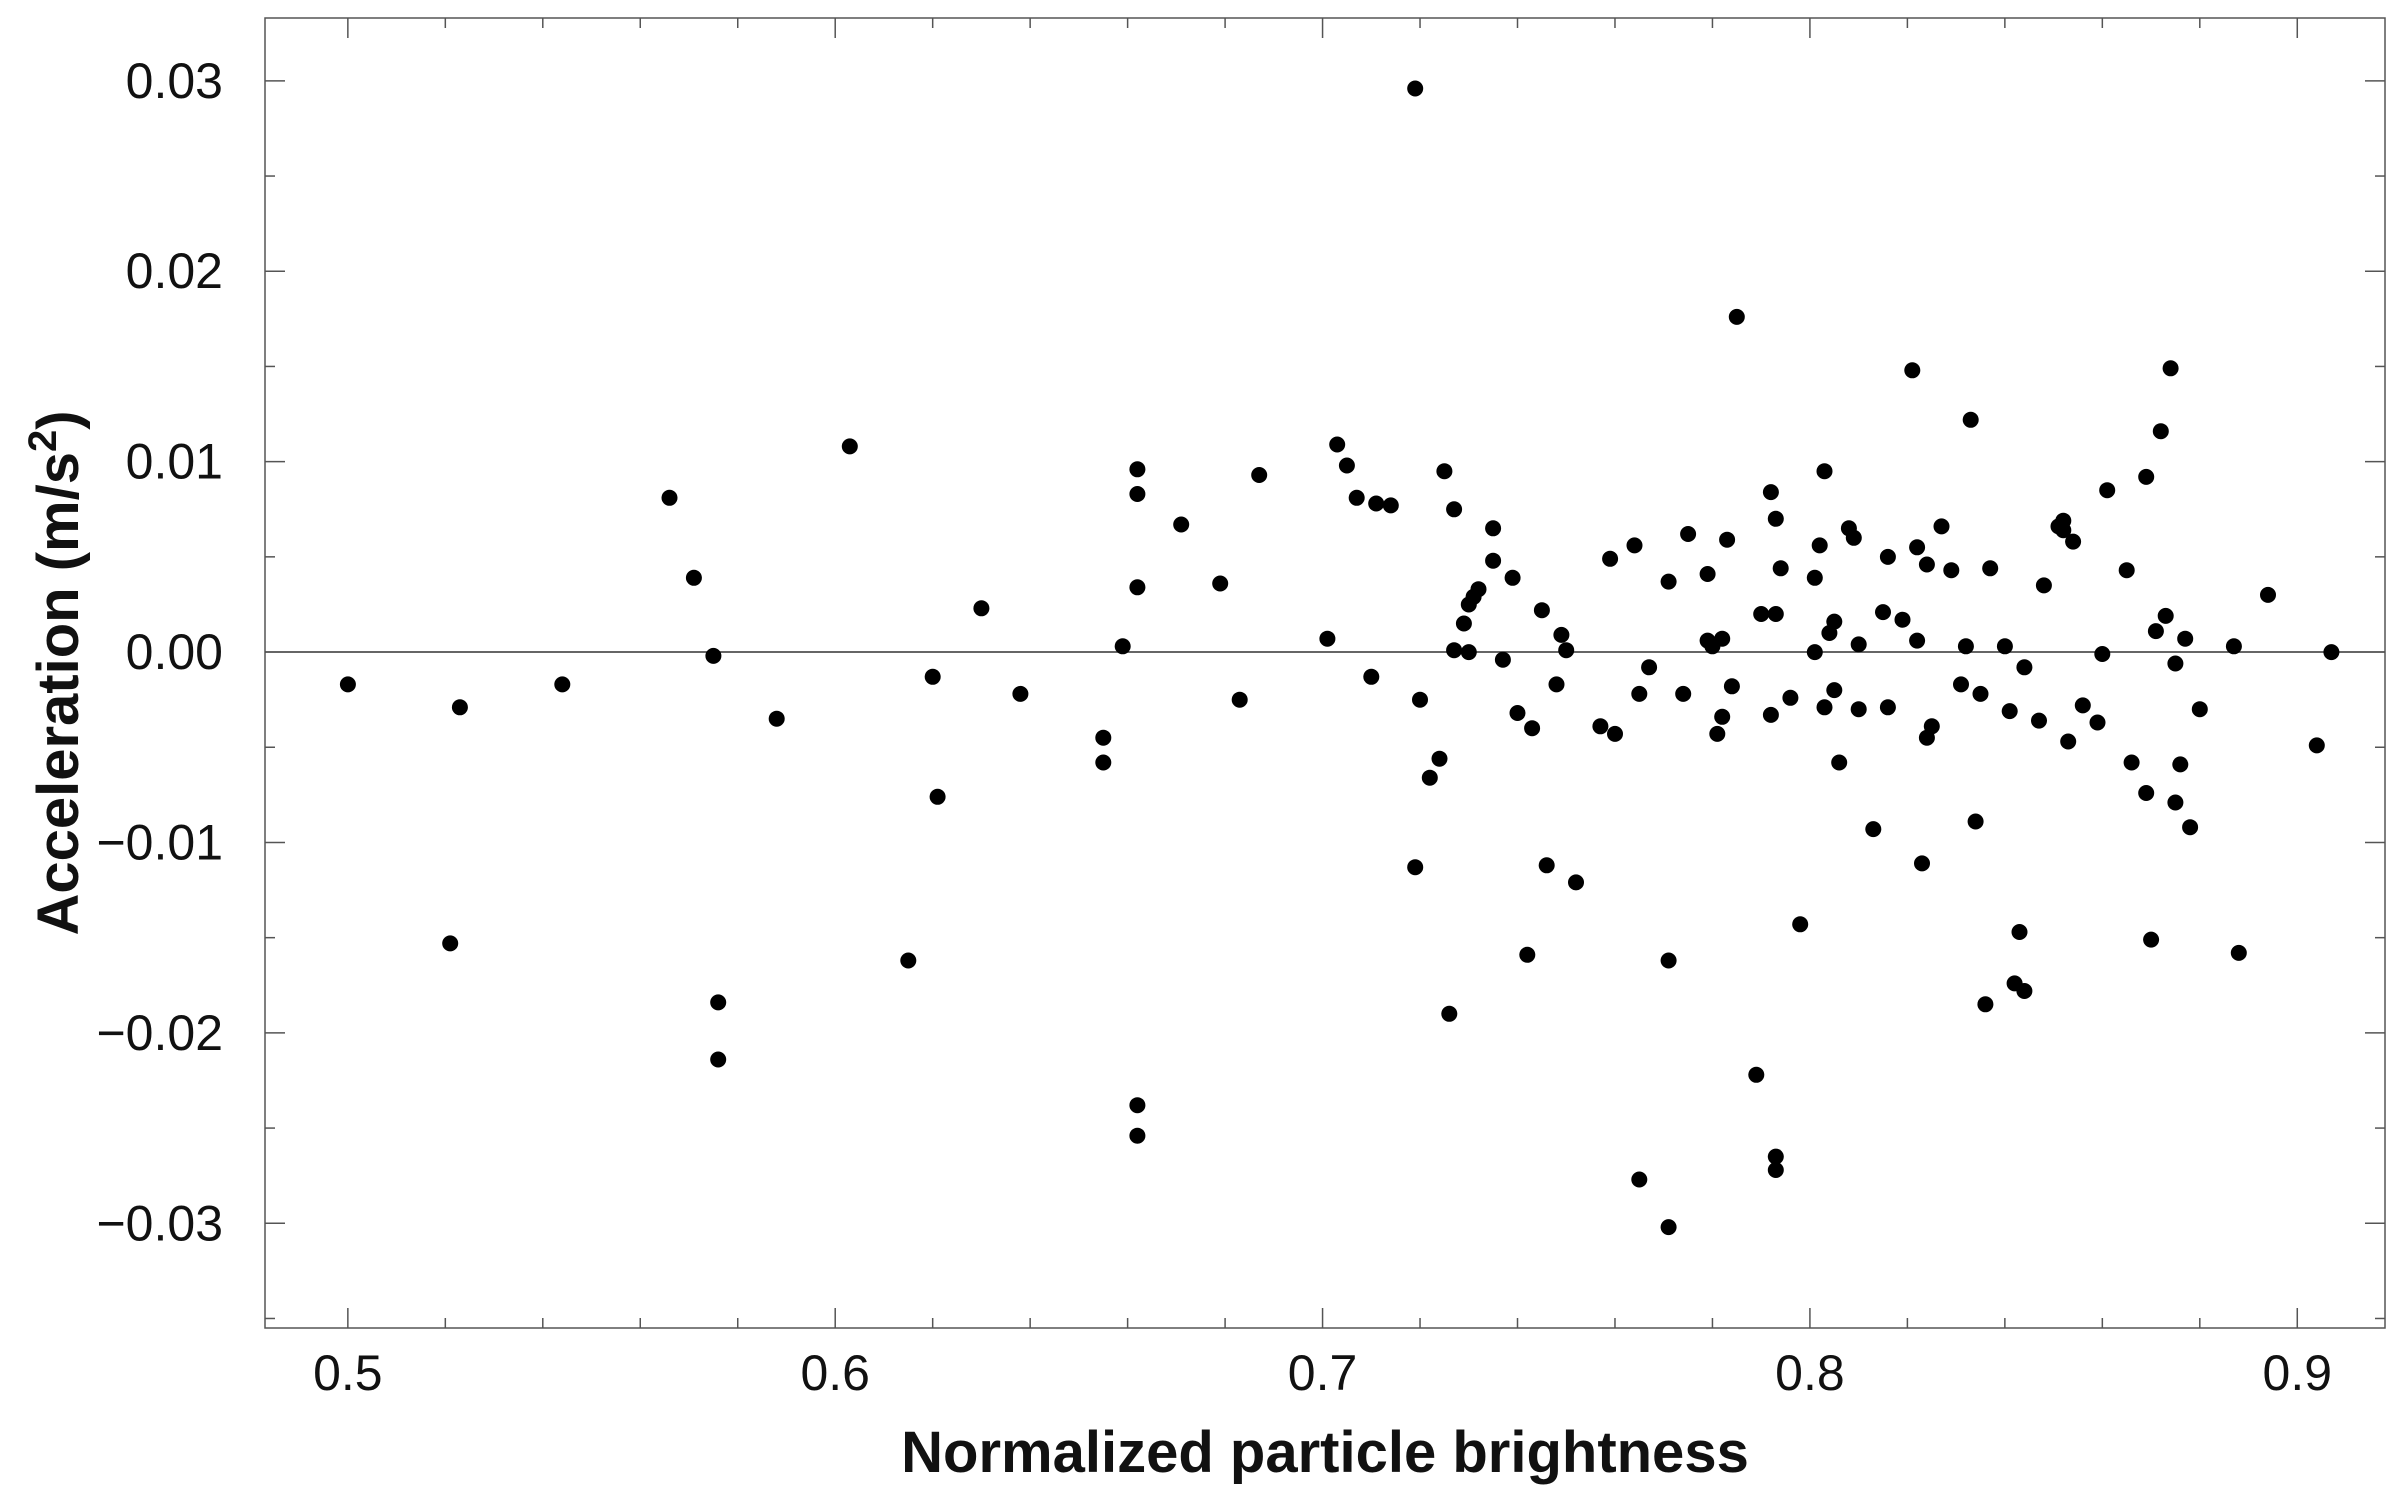  What do you see at coordinates (348, 1373) in the screenshot?
I see `x-tick-label: 0.5` at bounding box center [348, 1373].